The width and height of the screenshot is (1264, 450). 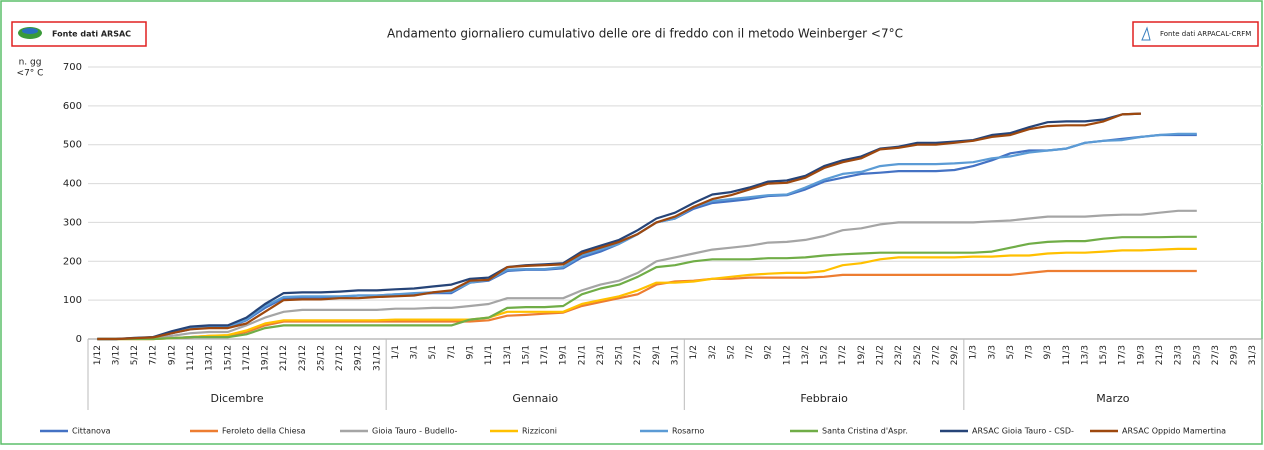 What do you see at coordinates (72, 222) in the screenshot?
I see `y-tick-label: 300` at bounding box center [72, 222].